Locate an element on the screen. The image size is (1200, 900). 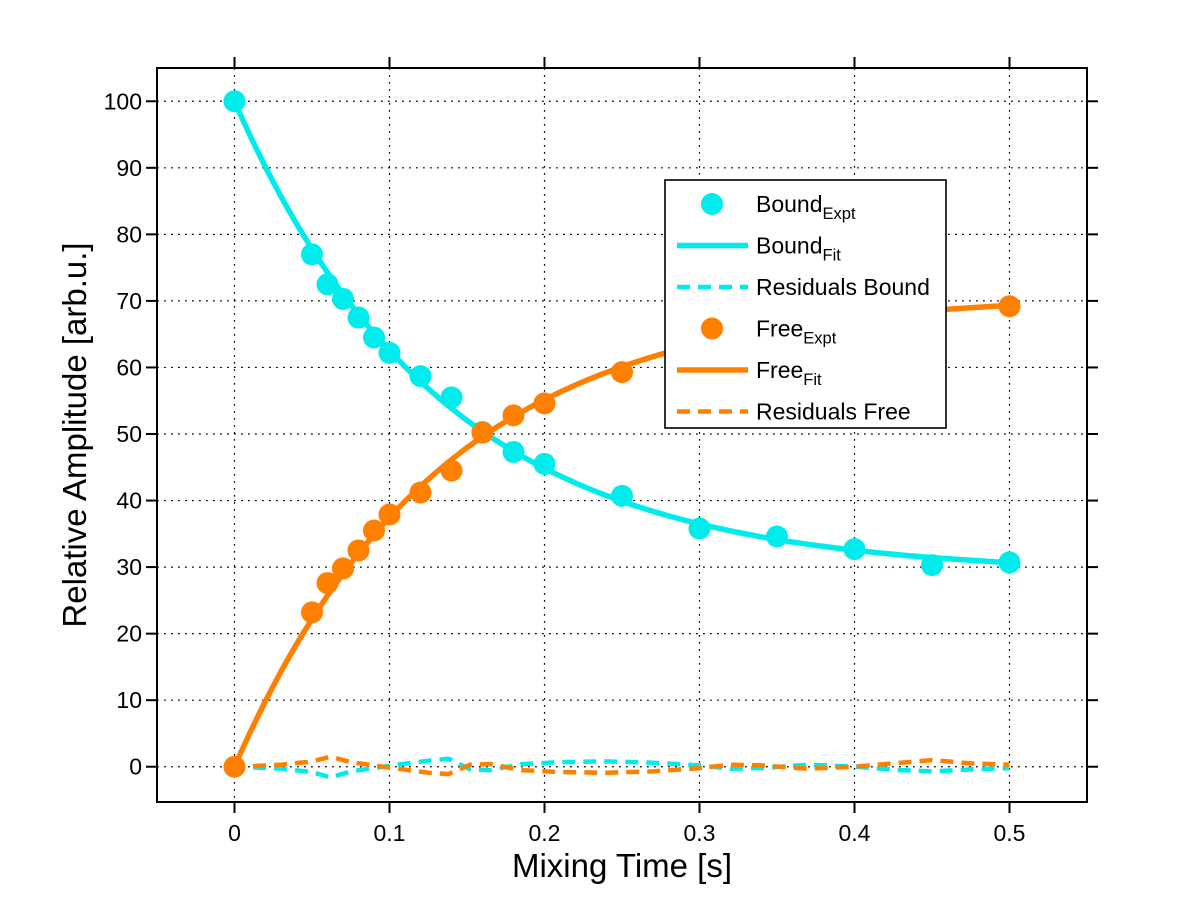
legend-entry: Residuals Free is located at coordinates (794, 412).